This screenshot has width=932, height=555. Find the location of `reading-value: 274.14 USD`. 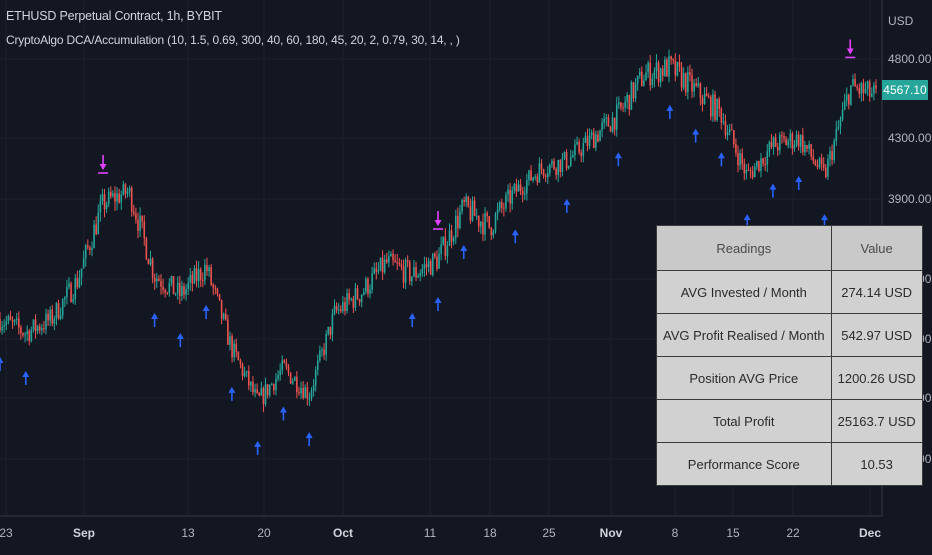

reading-value: 274.14 USD is located at coordinates (876, 292).